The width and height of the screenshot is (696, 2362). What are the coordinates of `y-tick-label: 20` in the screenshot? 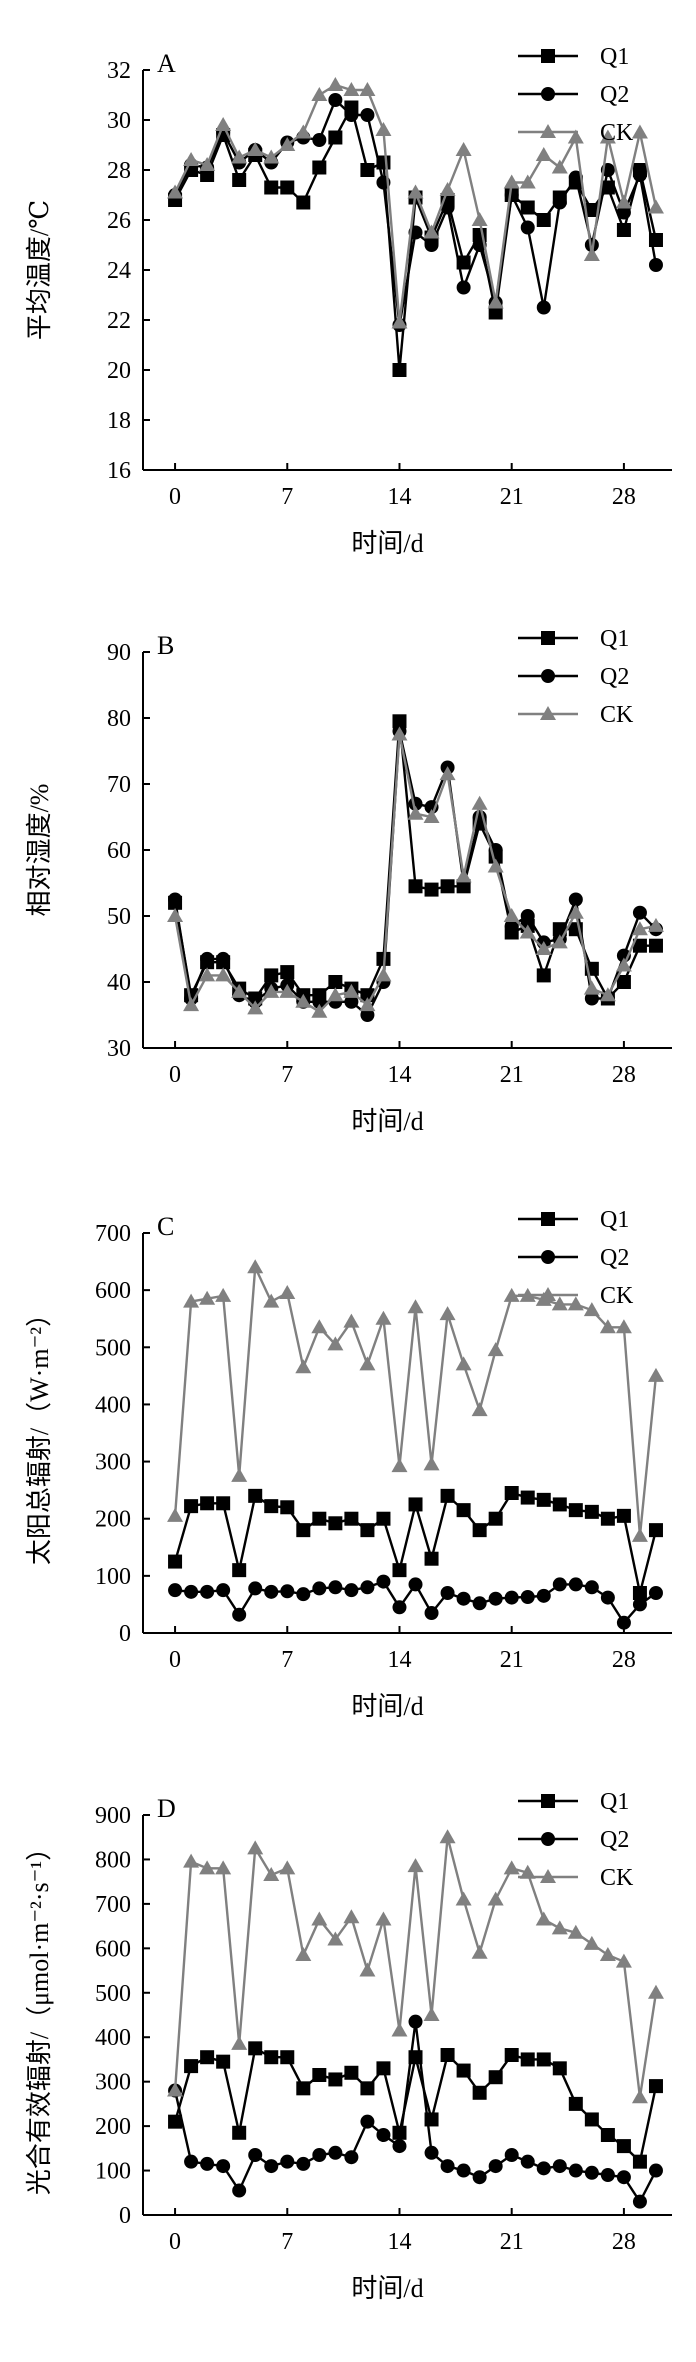 It's located at (119, 371).